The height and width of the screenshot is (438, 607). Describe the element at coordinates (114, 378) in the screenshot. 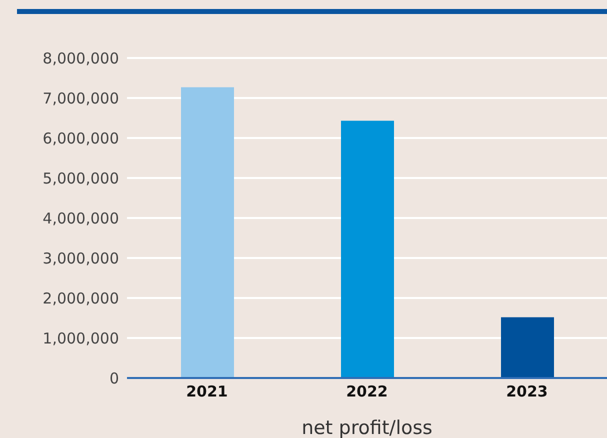

I see `y-tick-label: 0` at that location.